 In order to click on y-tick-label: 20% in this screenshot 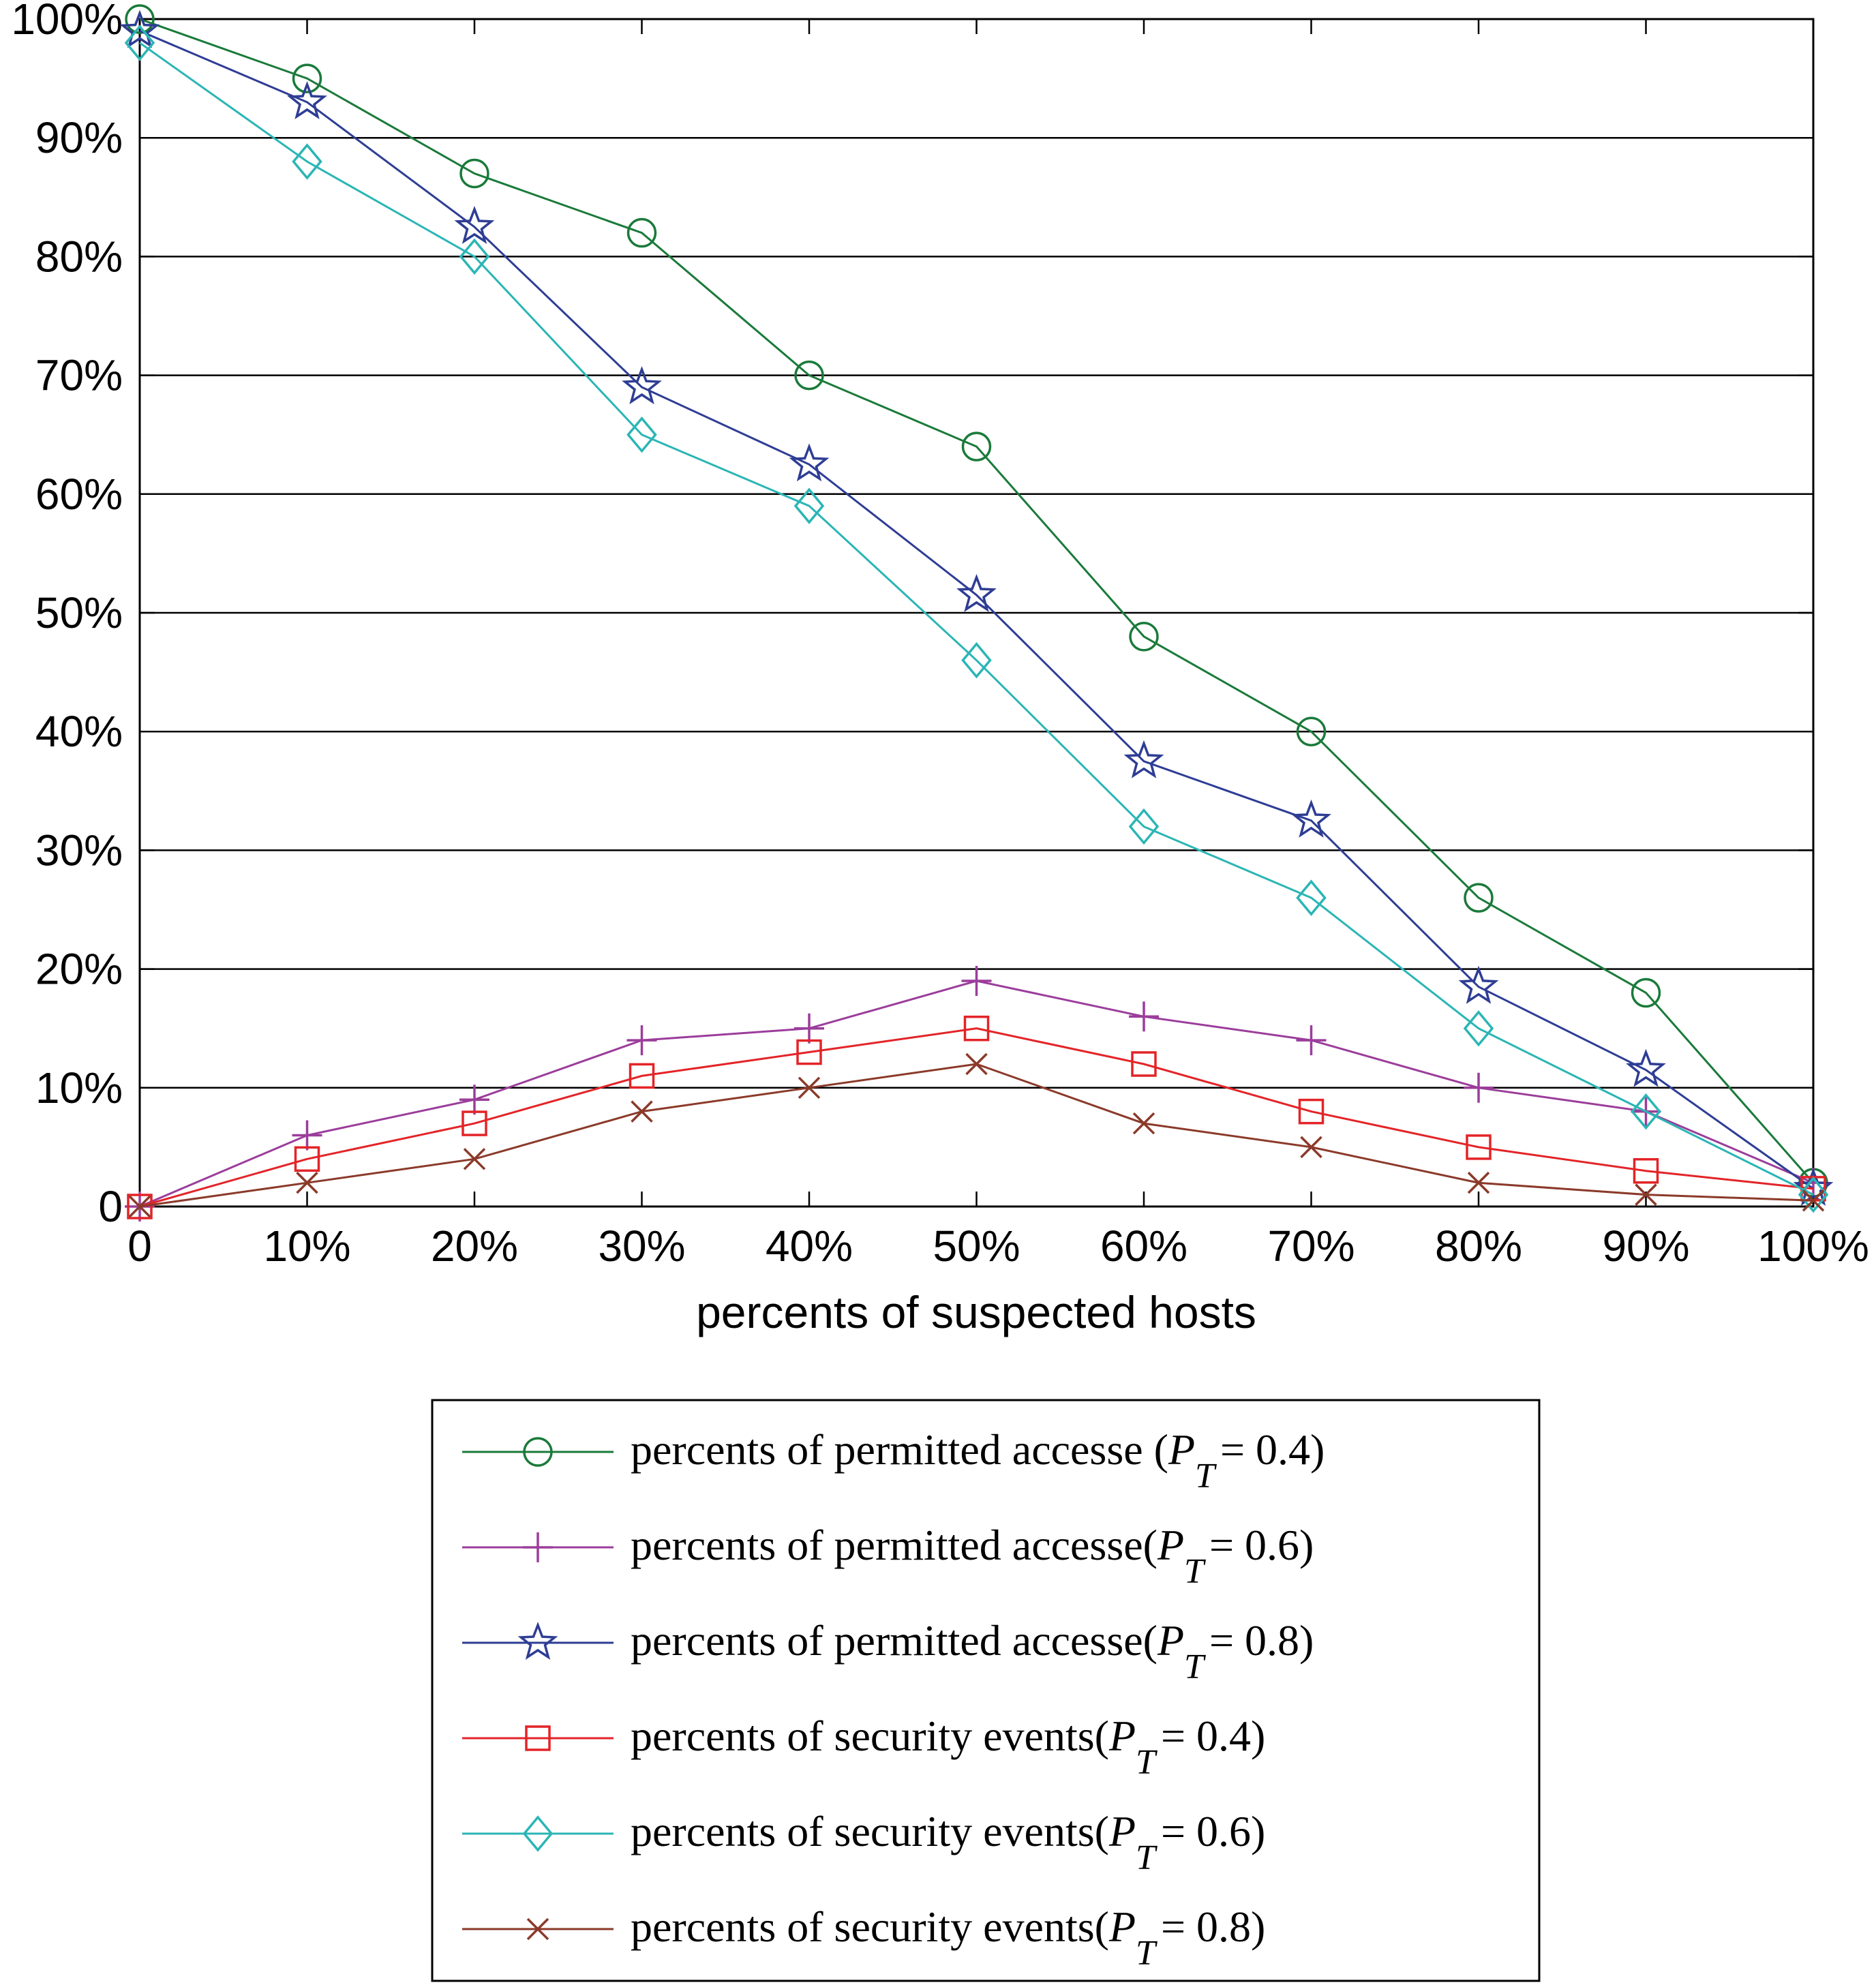, I will do `click(79, 969)`.